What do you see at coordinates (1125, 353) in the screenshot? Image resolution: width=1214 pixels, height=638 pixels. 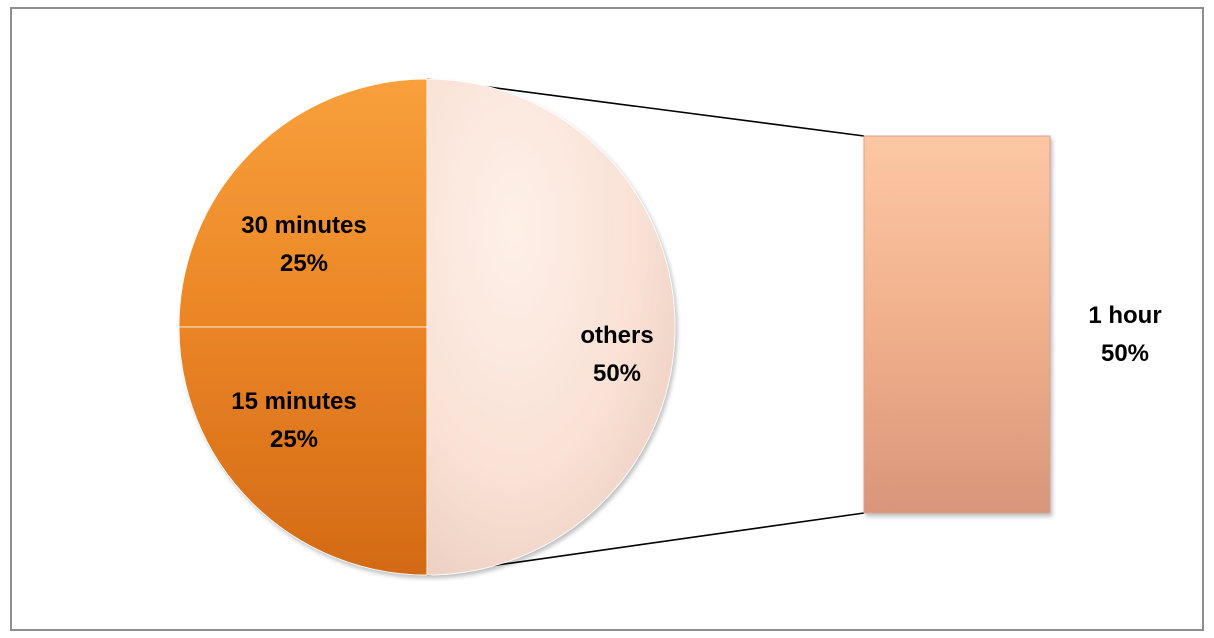 I see `bar-label-1-hour-percent: 50%` at bounding box center [1125, 353].